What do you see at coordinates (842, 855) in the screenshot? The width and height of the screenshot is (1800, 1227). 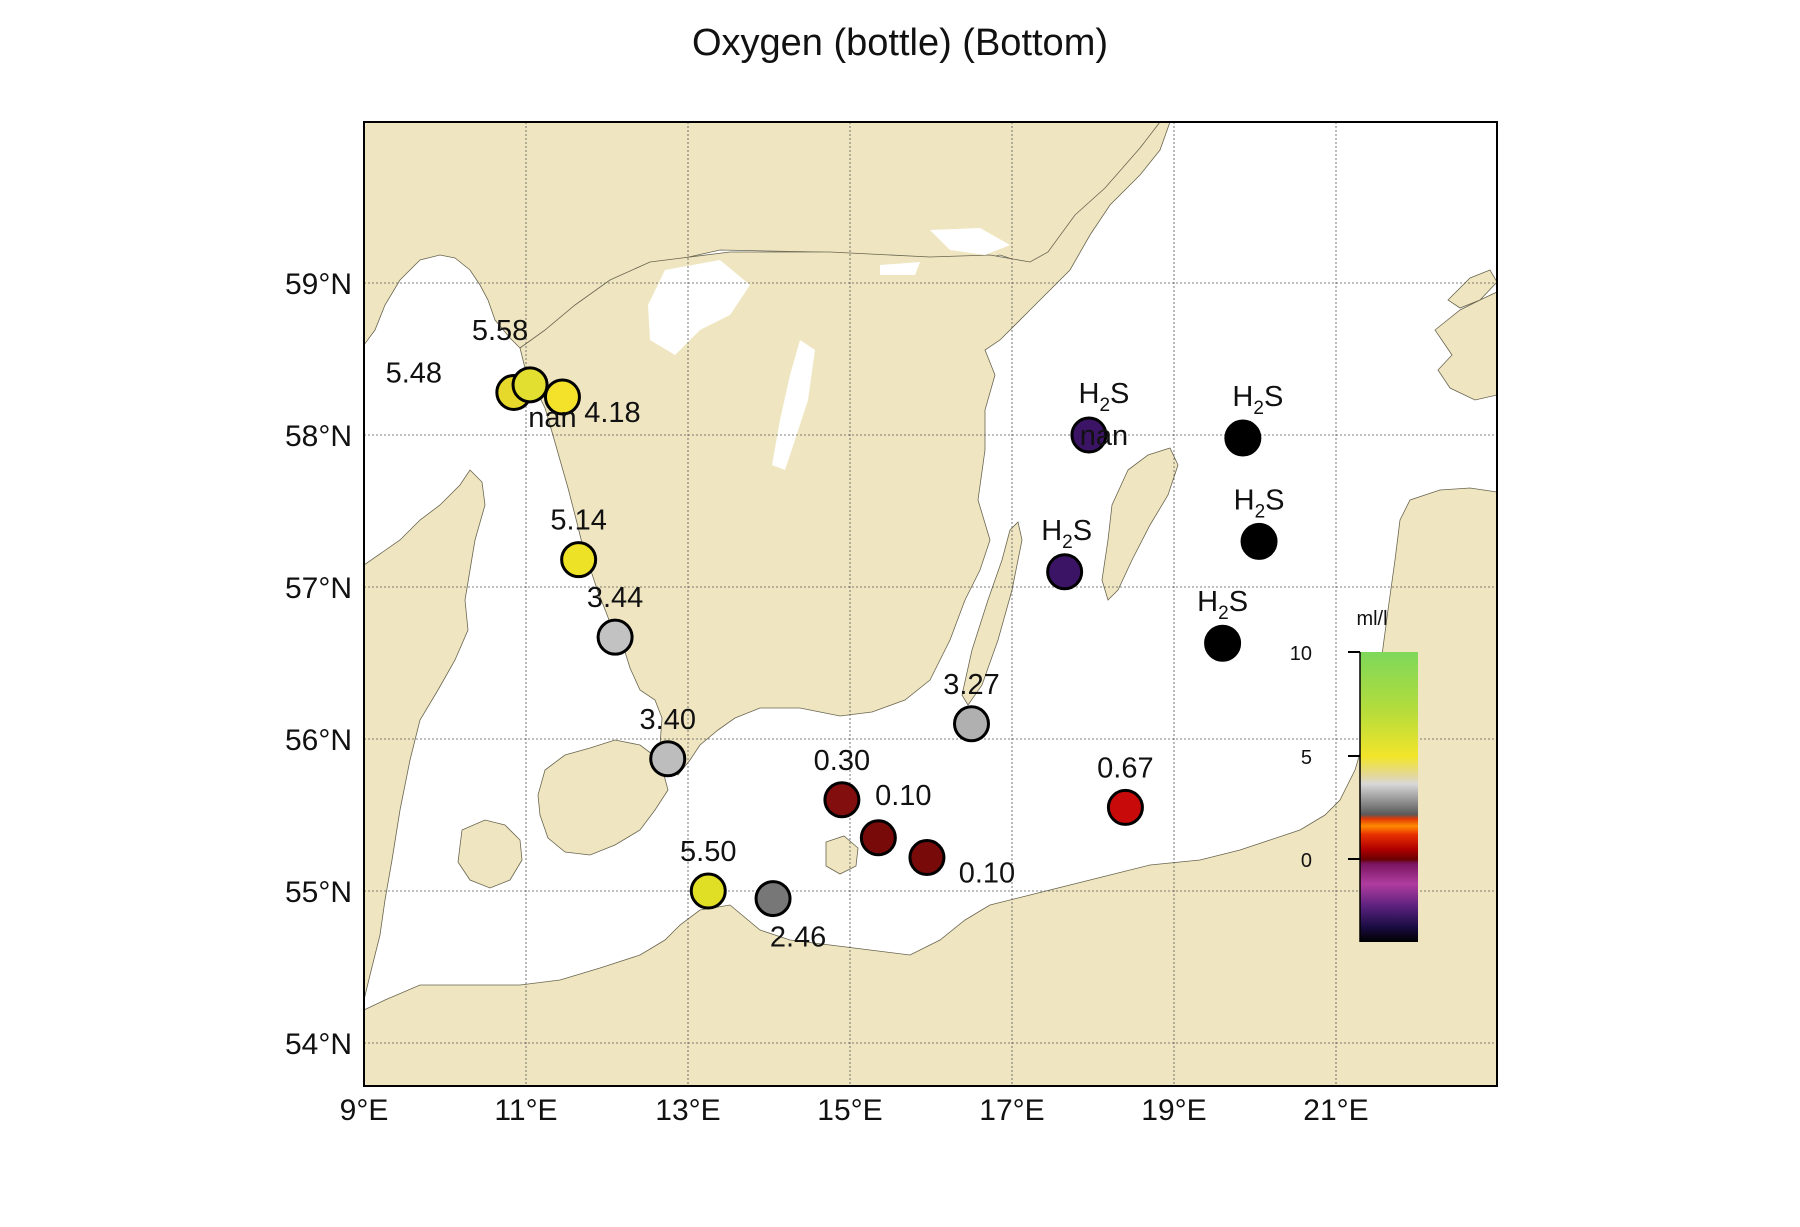 I see `bornholm-land` at bounding box center [842, 855].